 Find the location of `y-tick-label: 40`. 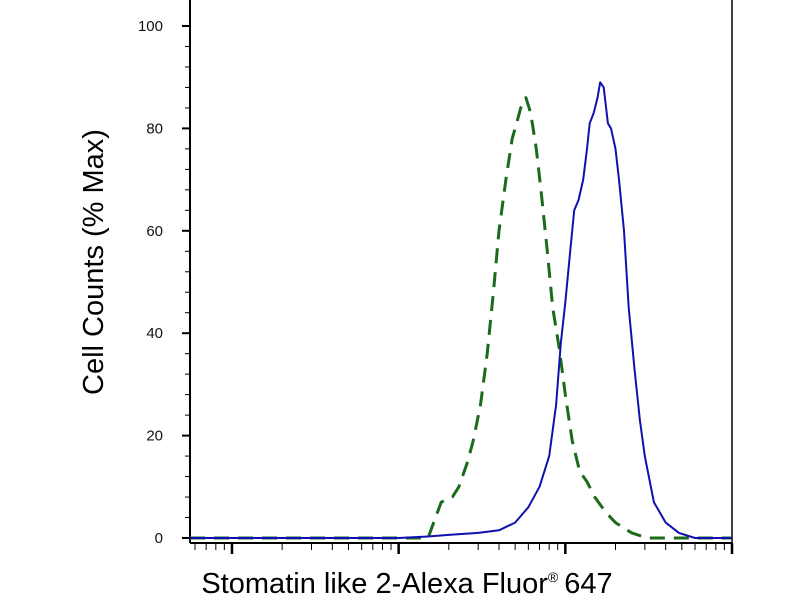

y-tick-label: 40 is located at coordinates (154, 333).